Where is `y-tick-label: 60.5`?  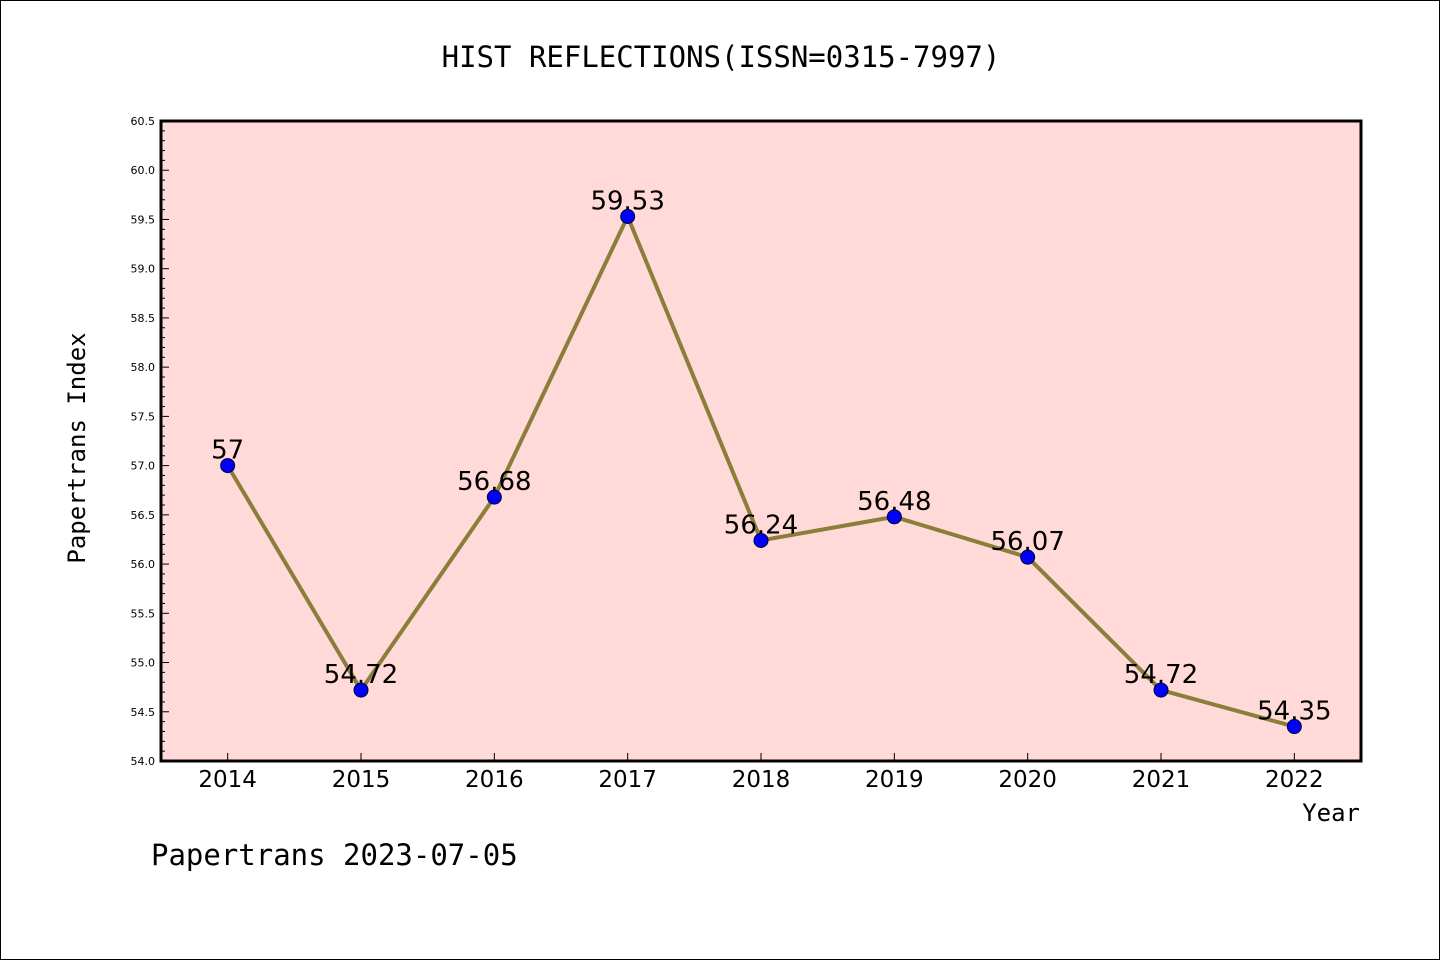
y-tick-label: 60.5 is located at coordinates (143, 121).